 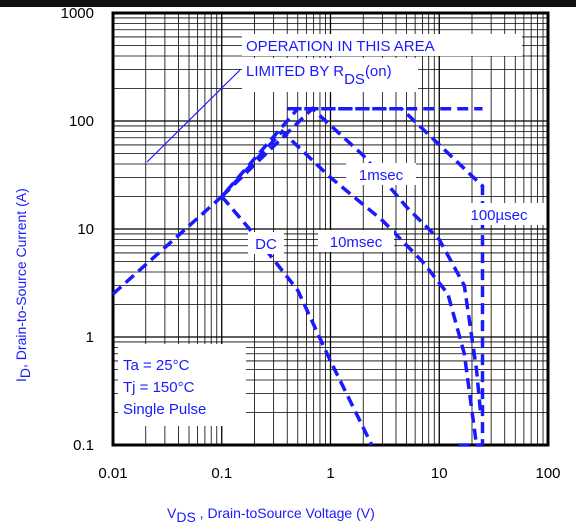 What do you see at coordinates (77, 13) in the screenshot?
I see `y-tick-label: 1000` at bounding box center [77, 13].